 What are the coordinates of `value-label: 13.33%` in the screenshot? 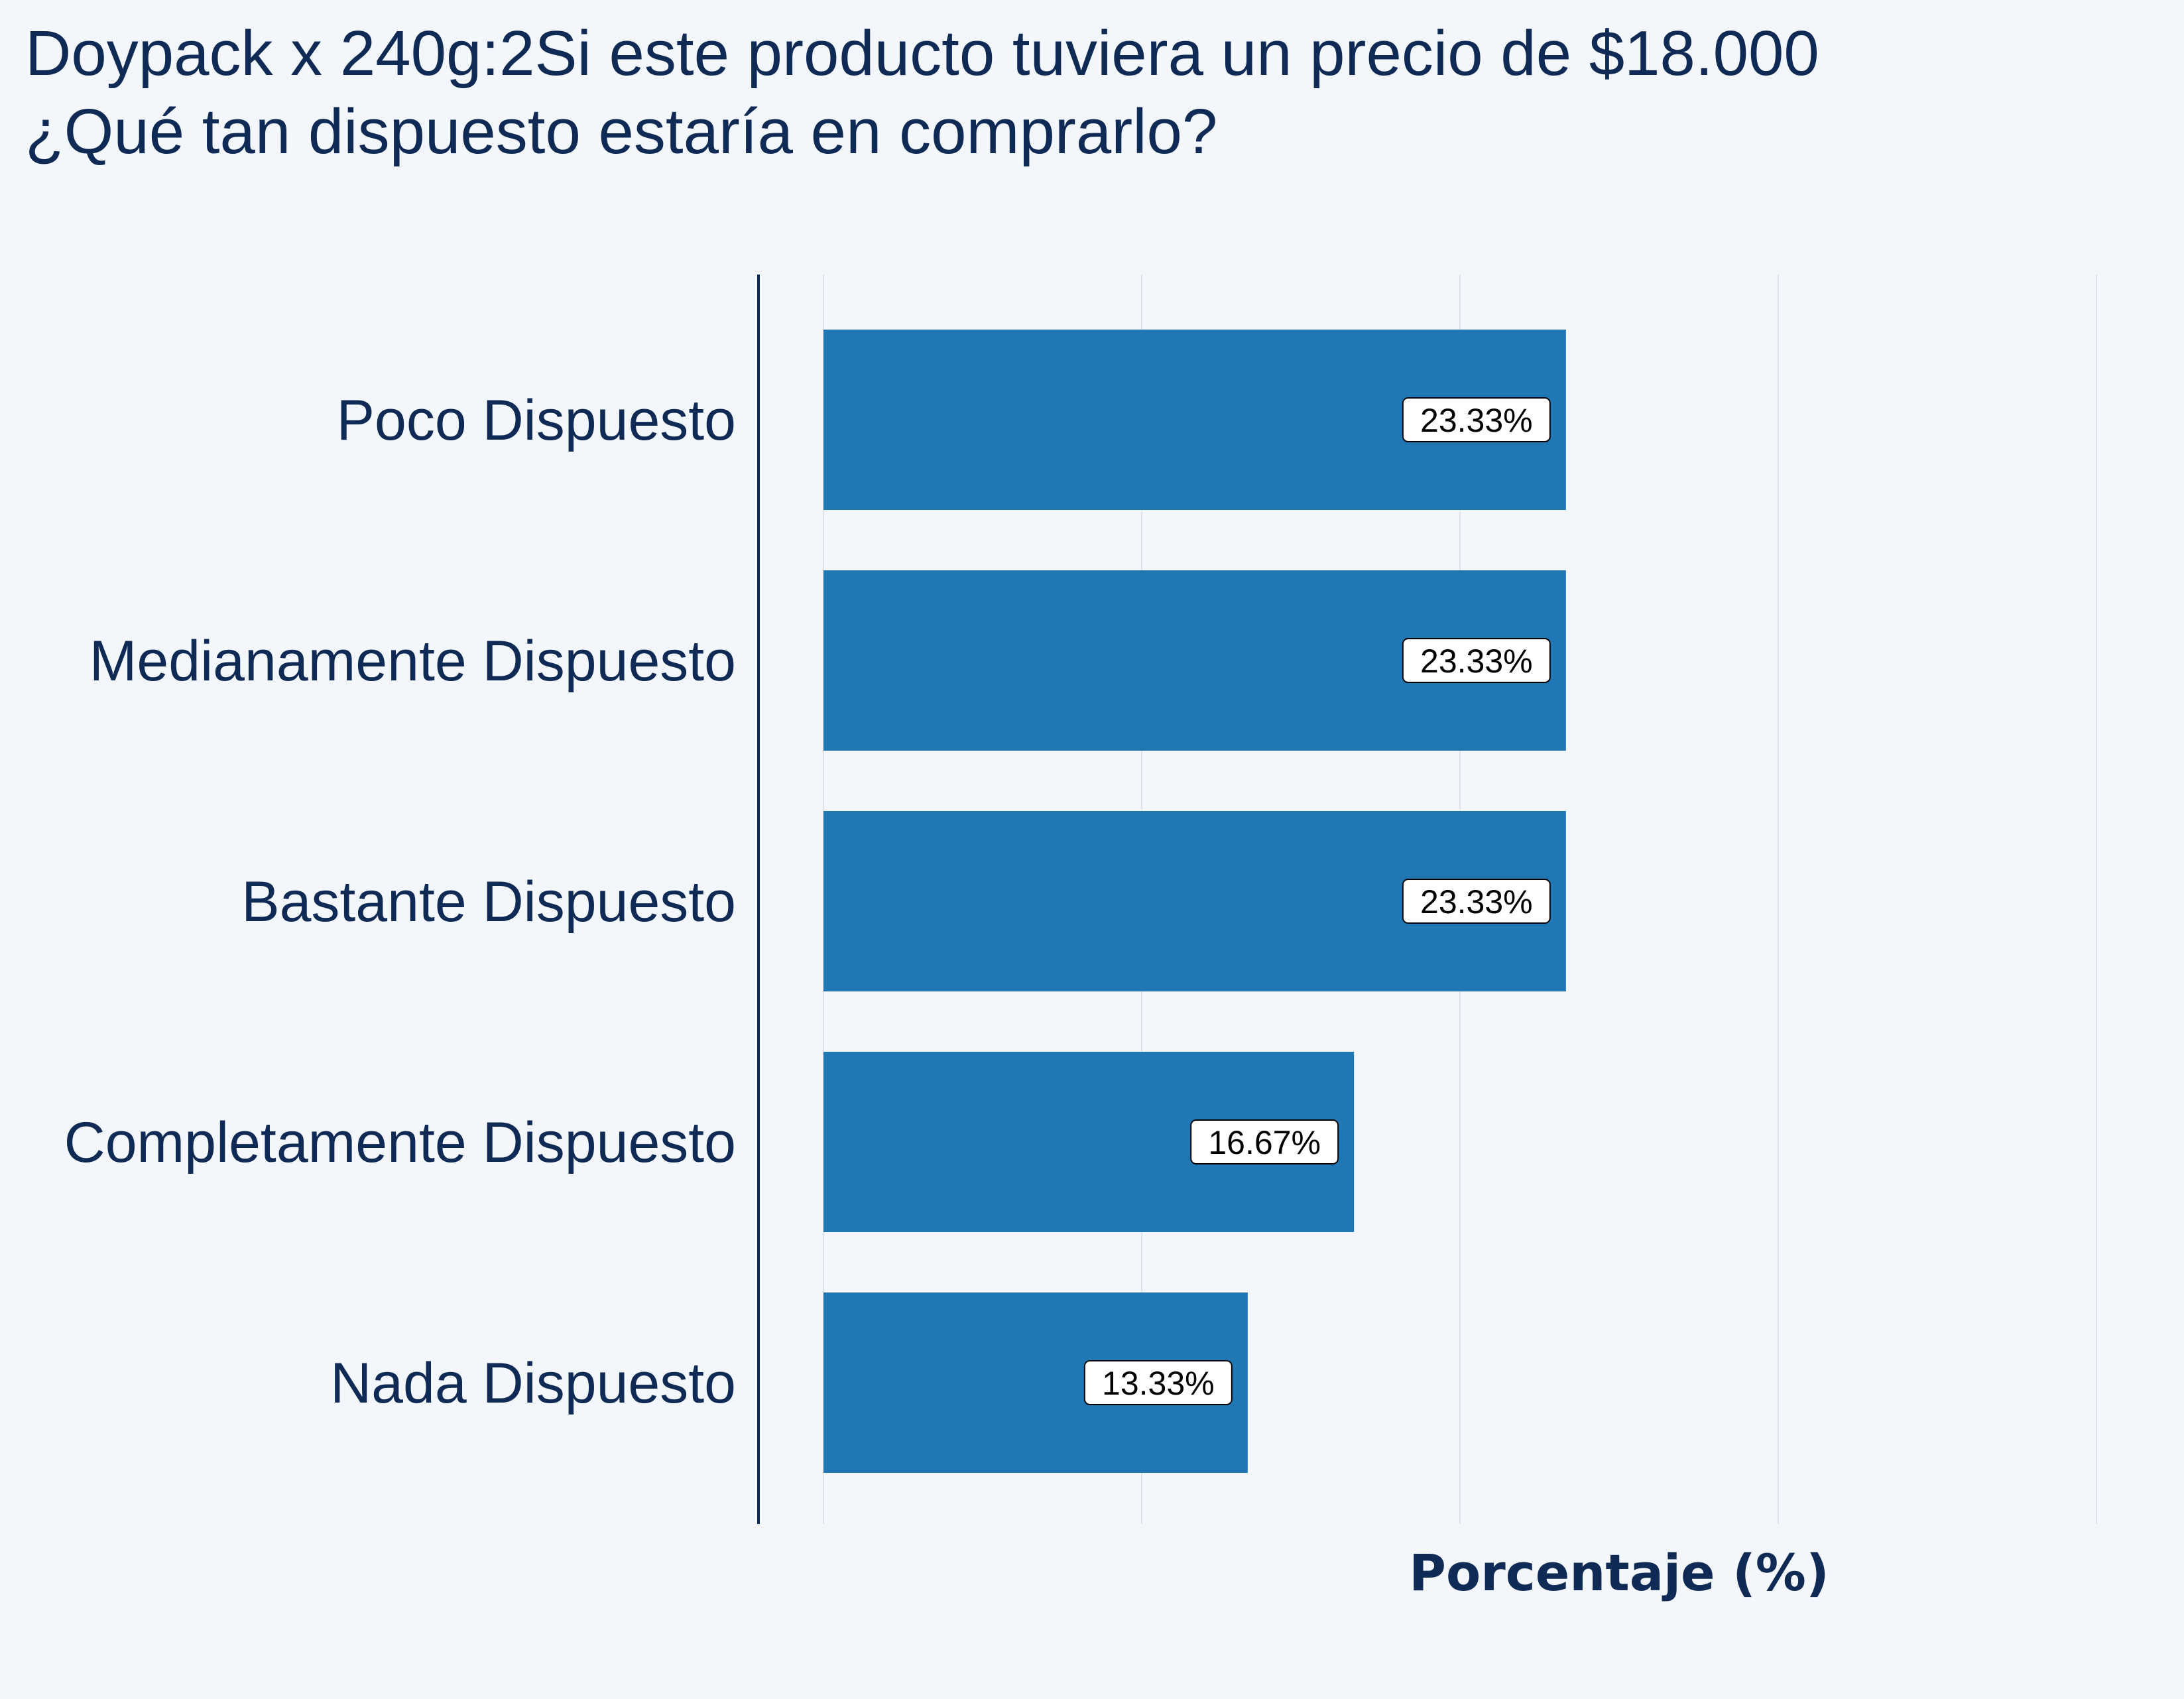 It's located at (1158, 1382).